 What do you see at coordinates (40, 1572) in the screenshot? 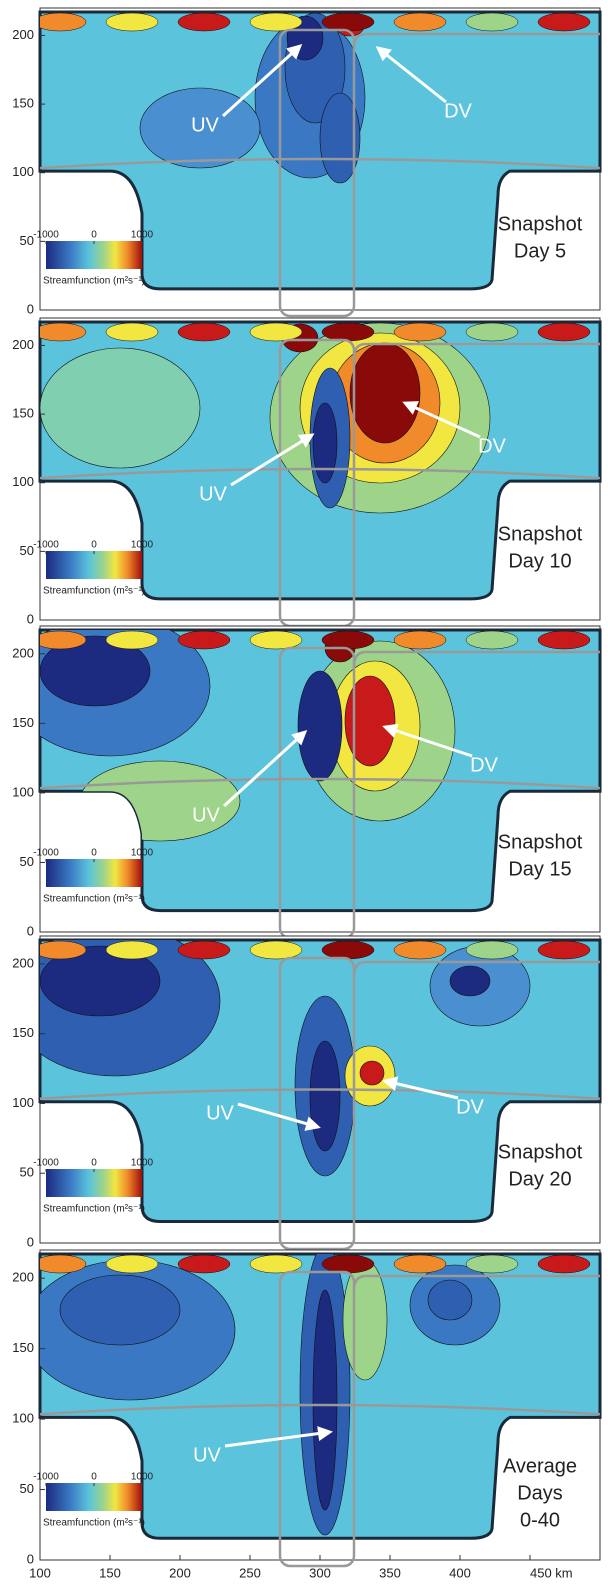
I see `x-tick-label: 100` at bounding box center [40, 1572].